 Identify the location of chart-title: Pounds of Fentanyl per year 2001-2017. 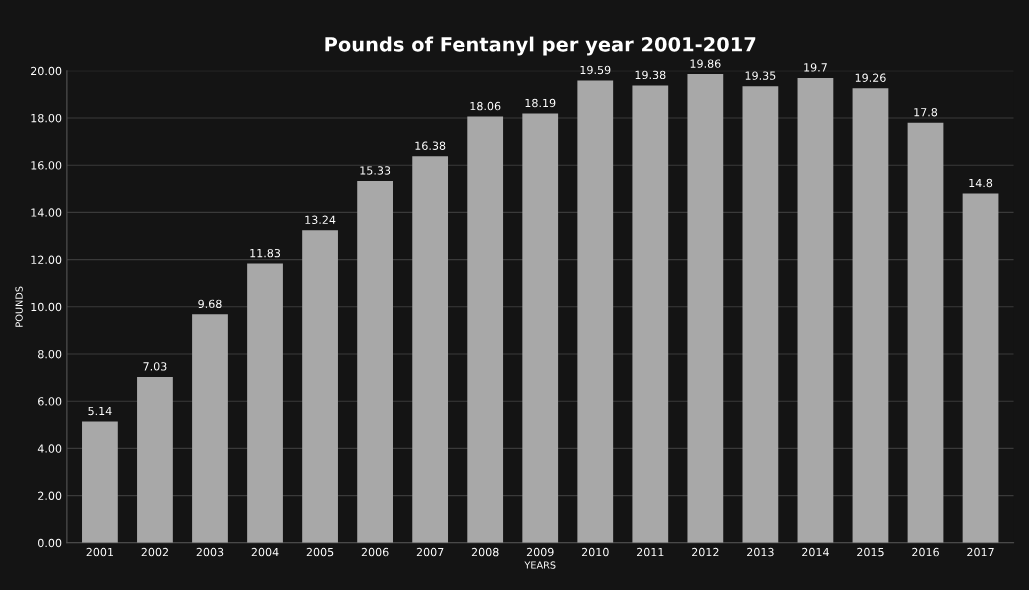
(540, 46).